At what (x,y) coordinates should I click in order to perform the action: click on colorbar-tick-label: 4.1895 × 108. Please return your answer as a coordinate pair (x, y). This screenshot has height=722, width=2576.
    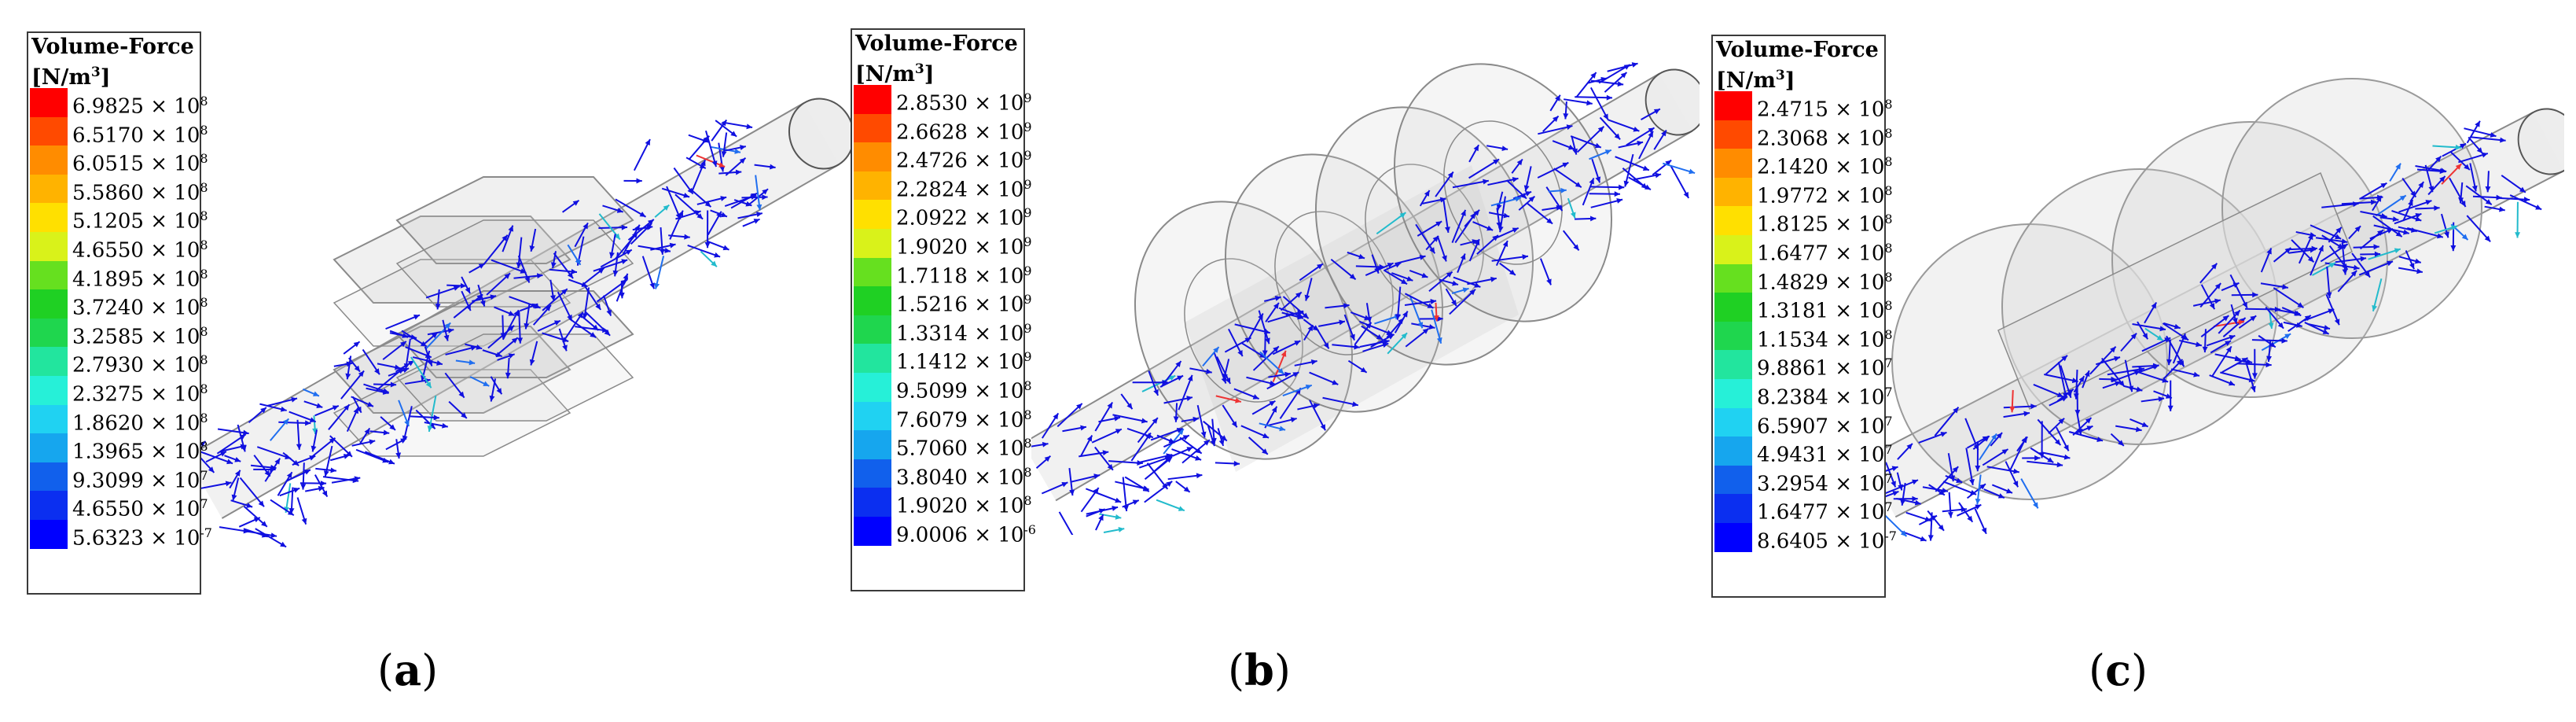
    Looking at the image, I should click on (140, 279).